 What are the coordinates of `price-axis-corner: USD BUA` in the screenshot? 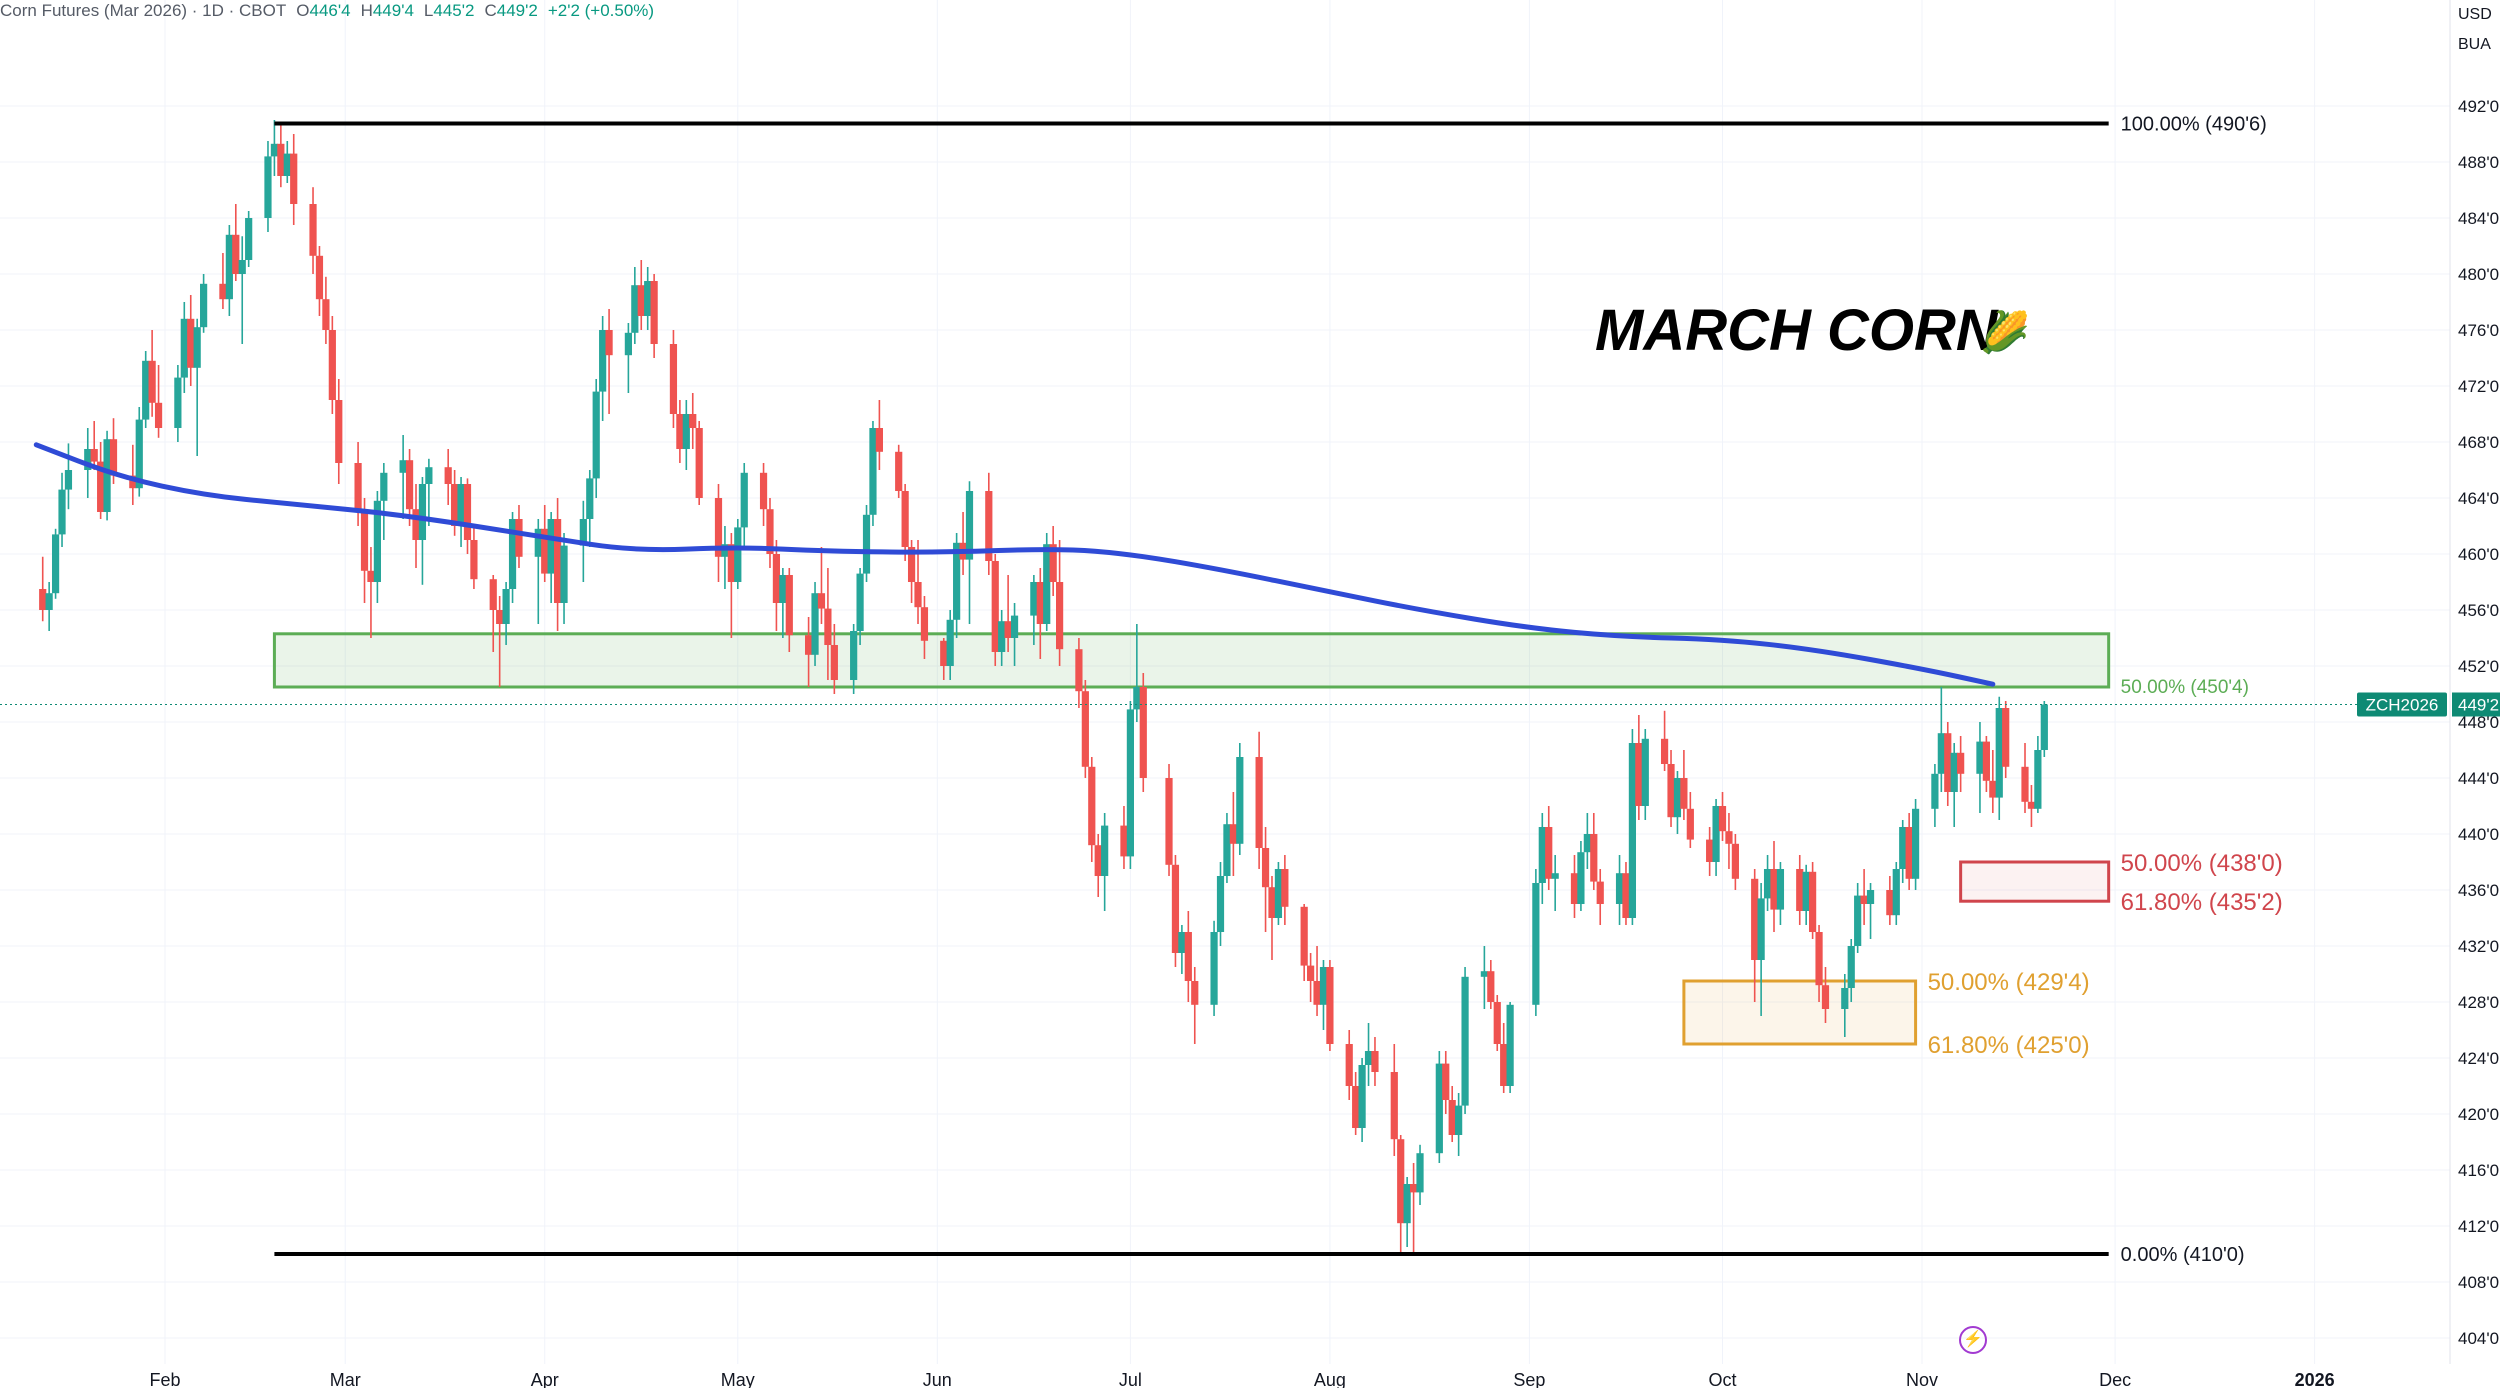 It's located at (2476, 31).